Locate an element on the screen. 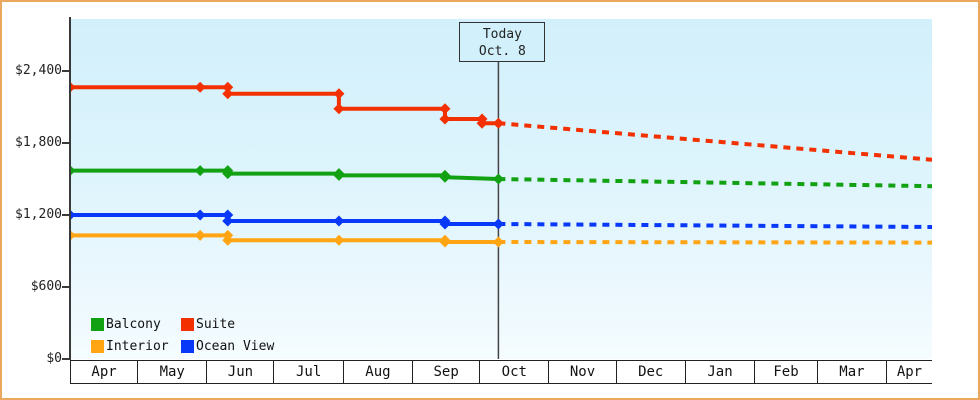 The height and width of the screenshot is (400, 980). series-projection-ocean-view is located at coordinates (715, 225).